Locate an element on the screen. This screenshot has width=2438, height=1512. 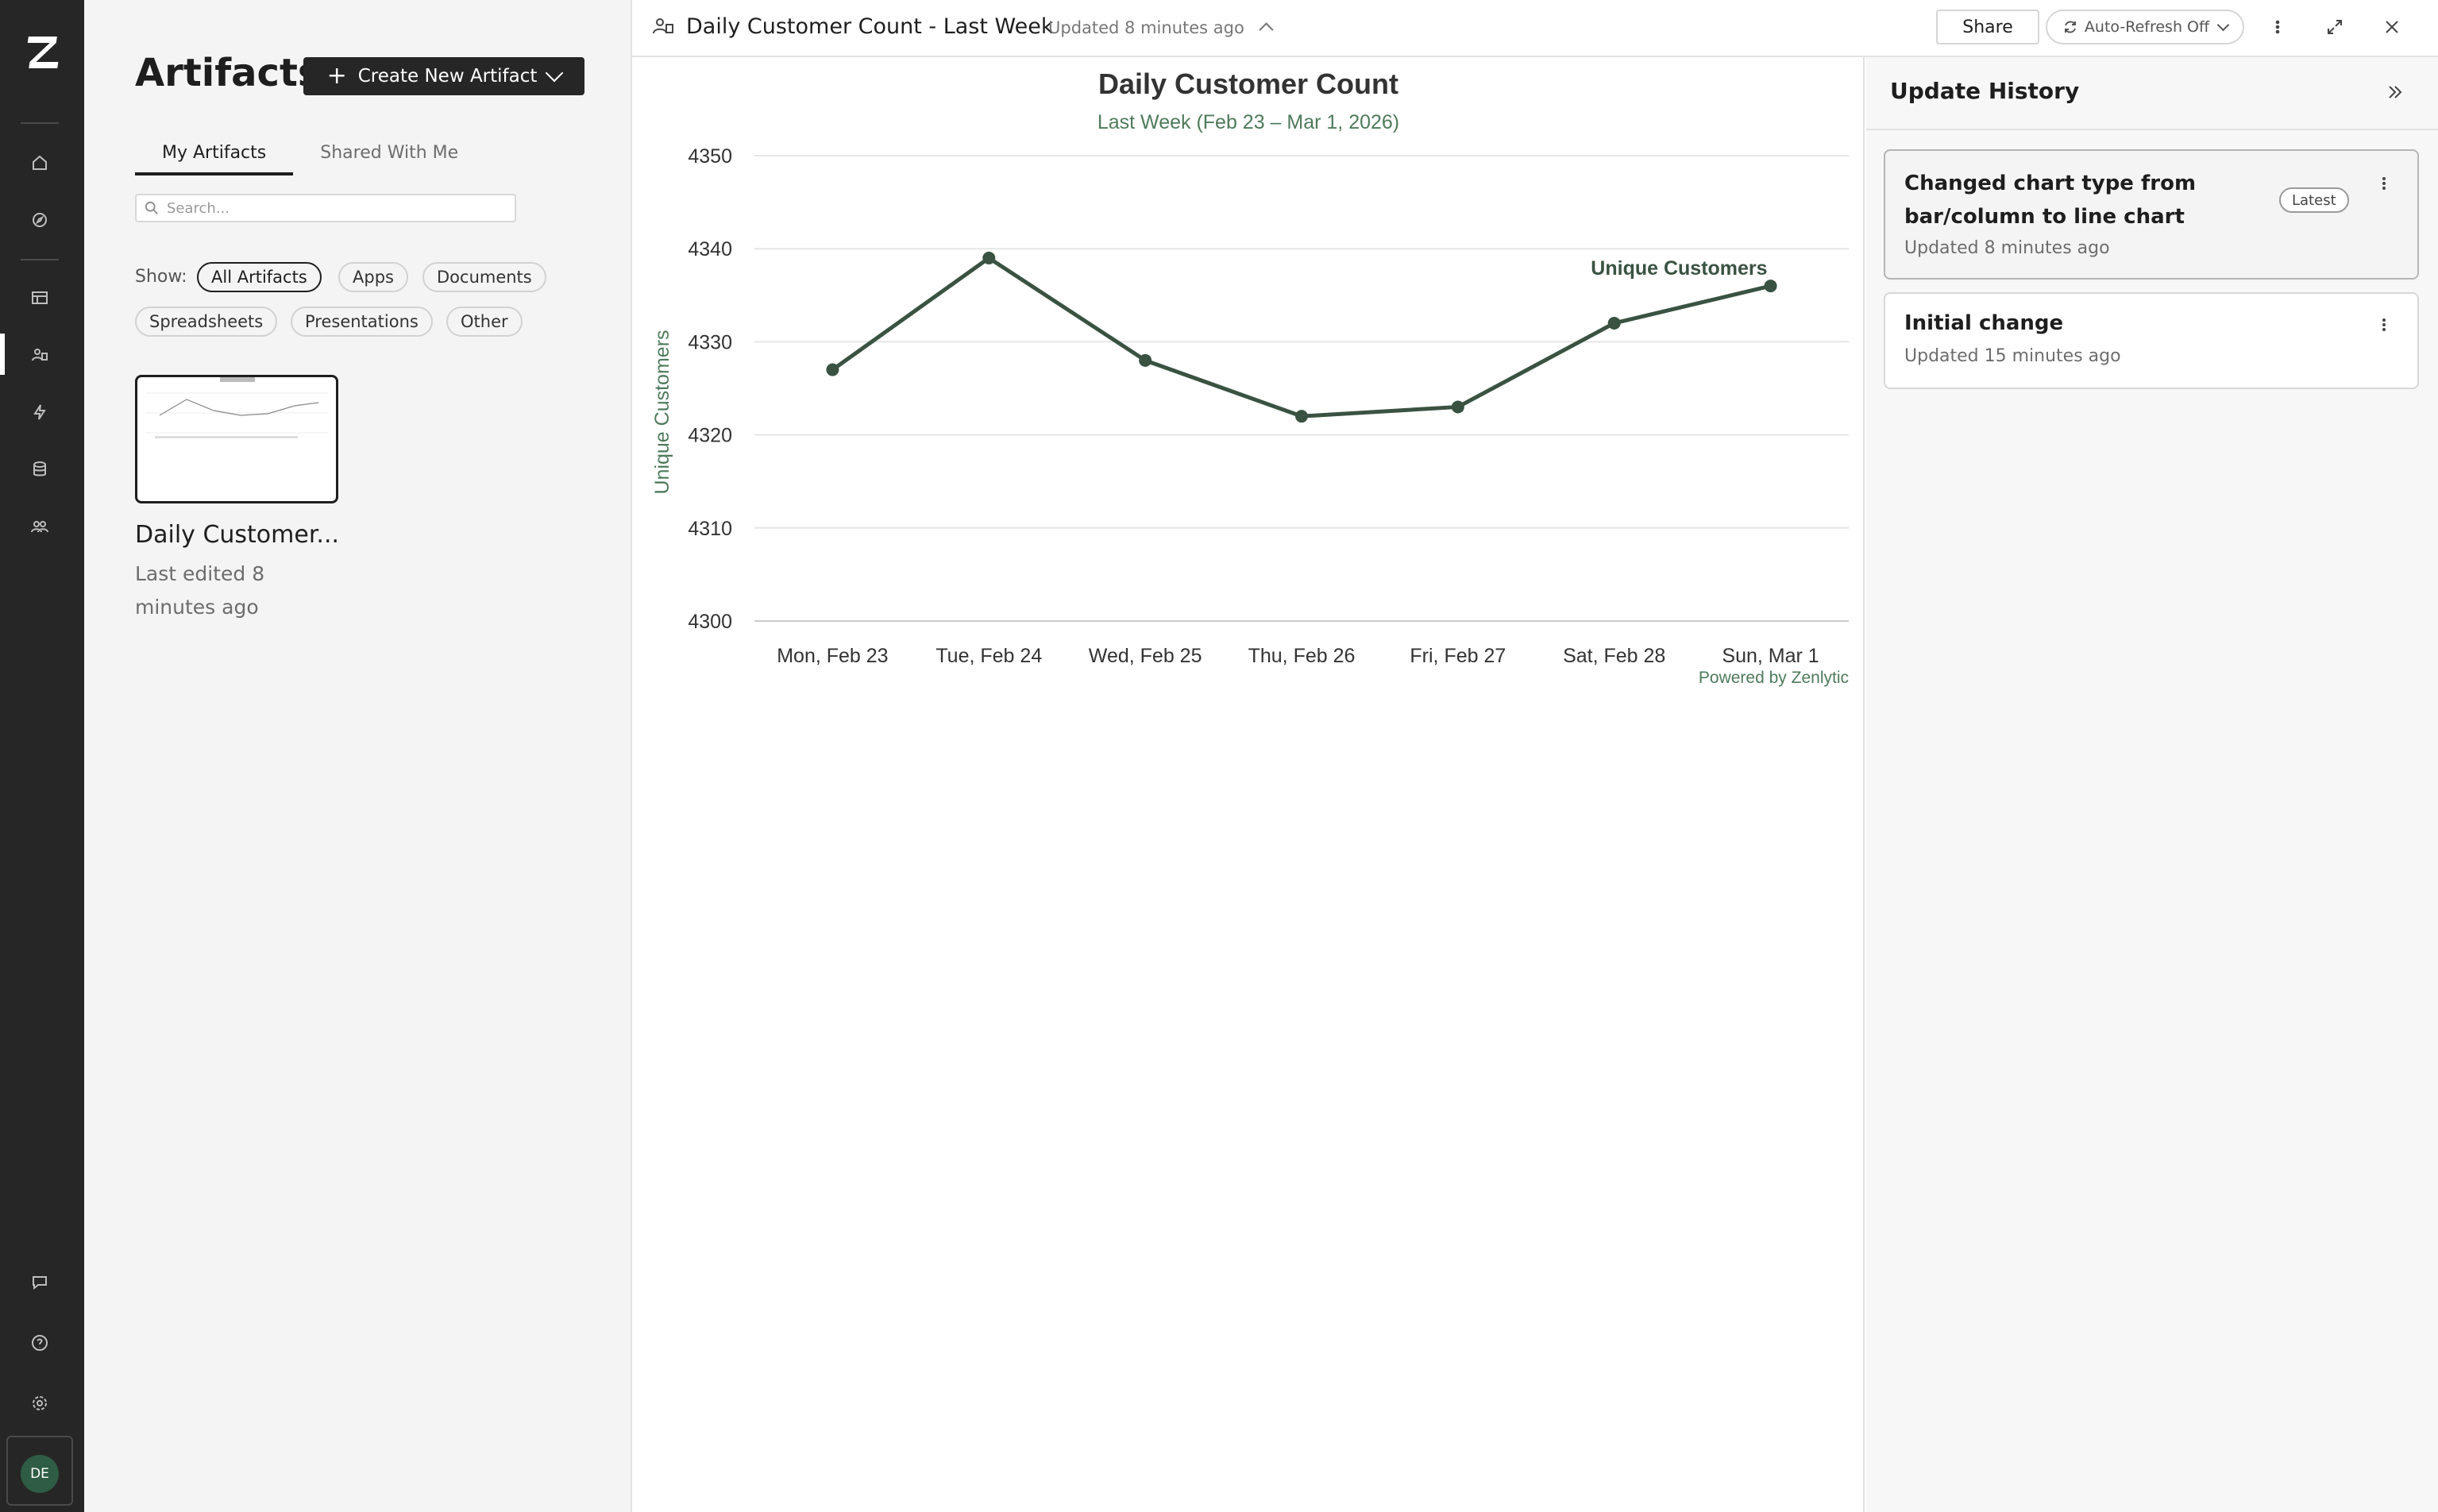
x-tick-label: Fri, Feb 27 is located at coordinates (1458, 656).